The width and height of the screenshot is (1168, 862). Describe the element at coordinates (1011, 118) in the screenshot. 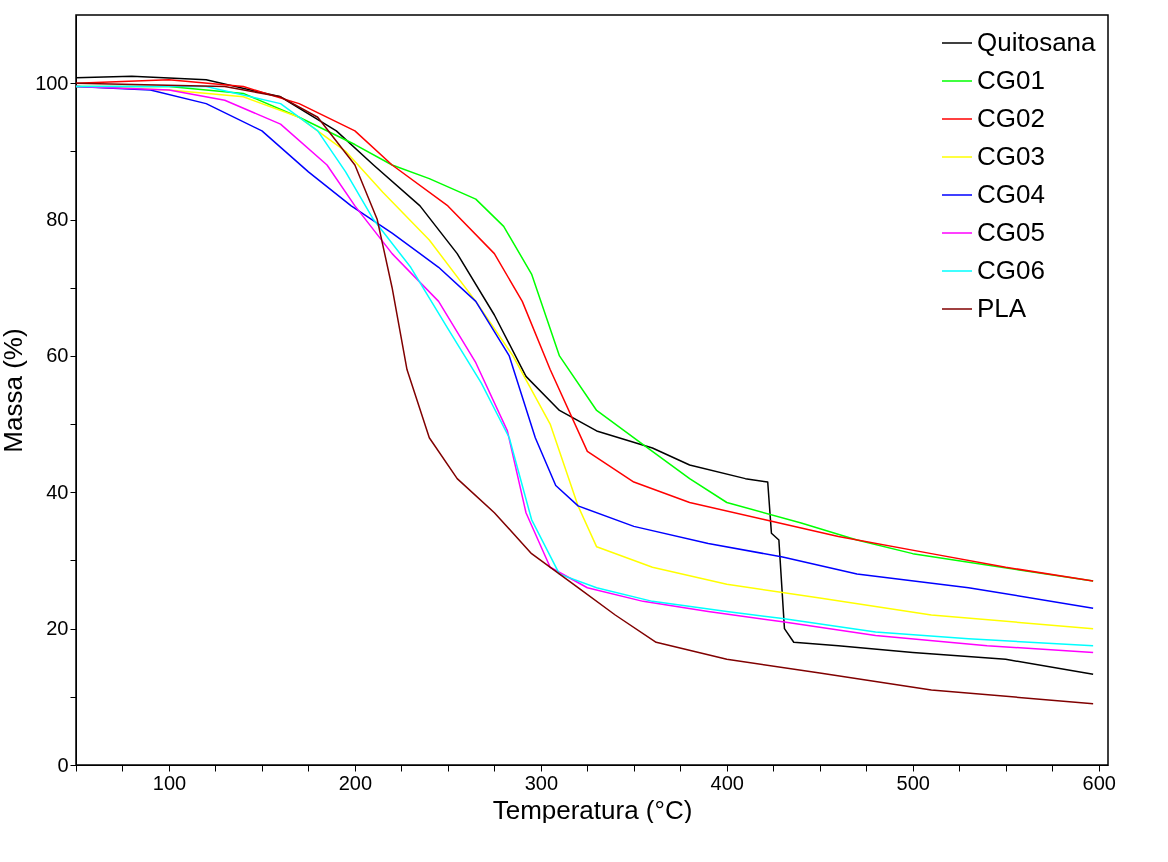

I see `legend-label: CG02` at that location.